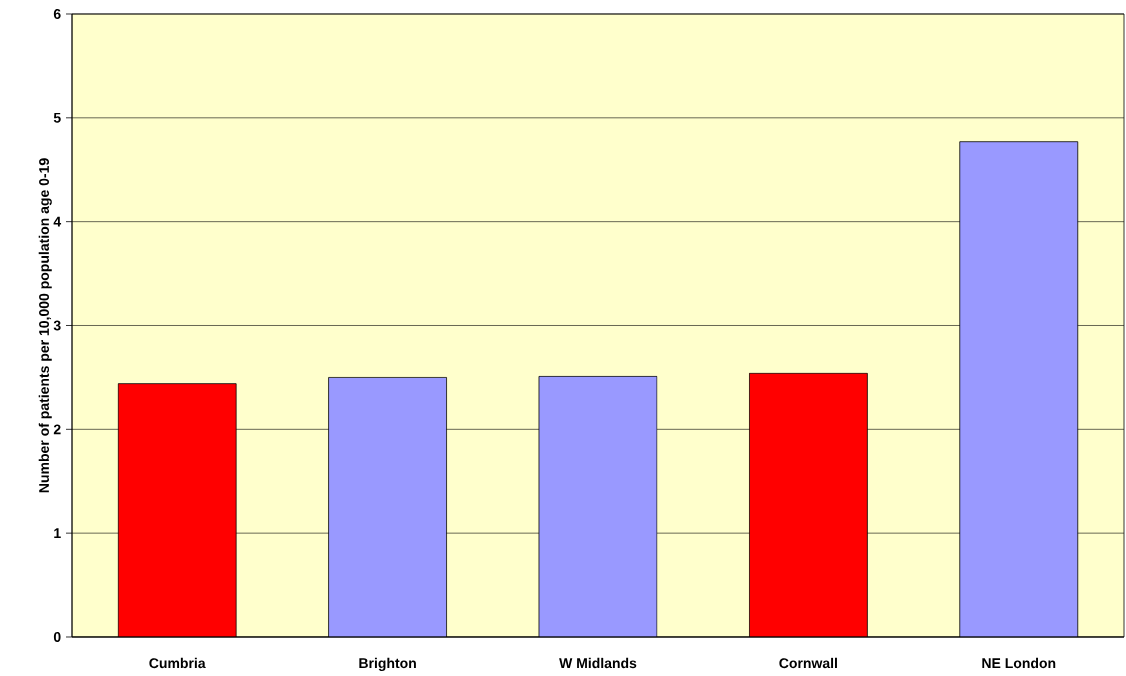  I want to click on x-tick-label: W Midlands, so click(598, 663).